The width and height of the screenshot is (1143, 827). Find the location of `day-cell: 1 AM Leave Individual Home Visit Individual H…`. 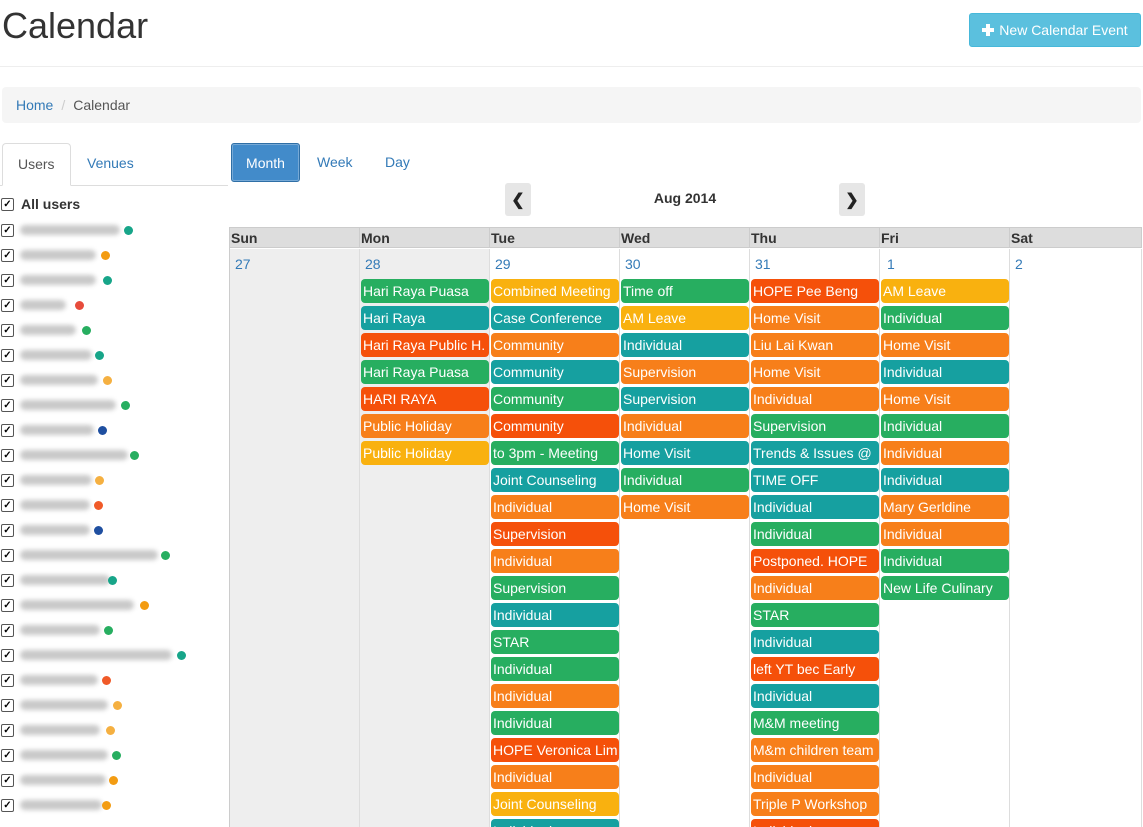

day-cell: 1 AM Leave Individual Home Visit Individual H… is located at coordinates (945, 538).